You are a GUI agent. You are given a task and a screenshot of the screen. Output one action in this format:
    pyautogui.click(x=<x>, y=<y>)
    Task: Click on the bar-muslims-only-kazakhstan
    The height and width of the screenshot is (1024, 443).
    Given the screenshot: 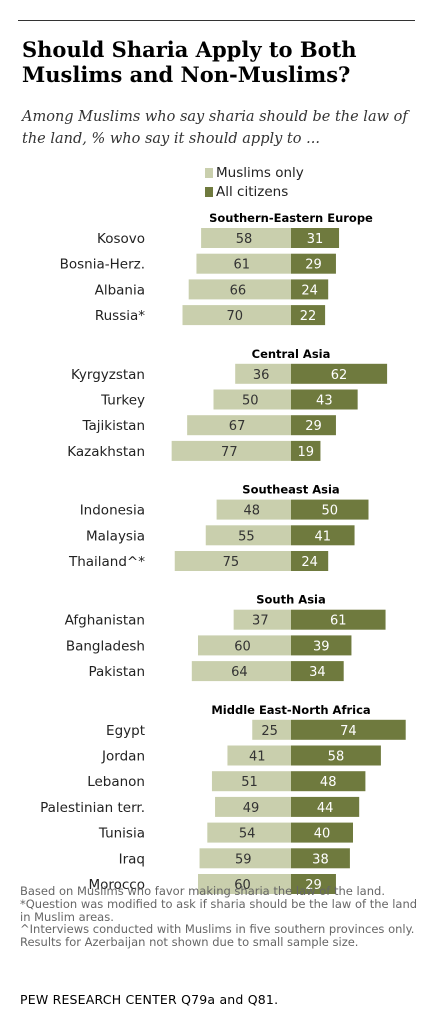 What is the action you would take?
    pyautogui.click(x=231, y=450)
    